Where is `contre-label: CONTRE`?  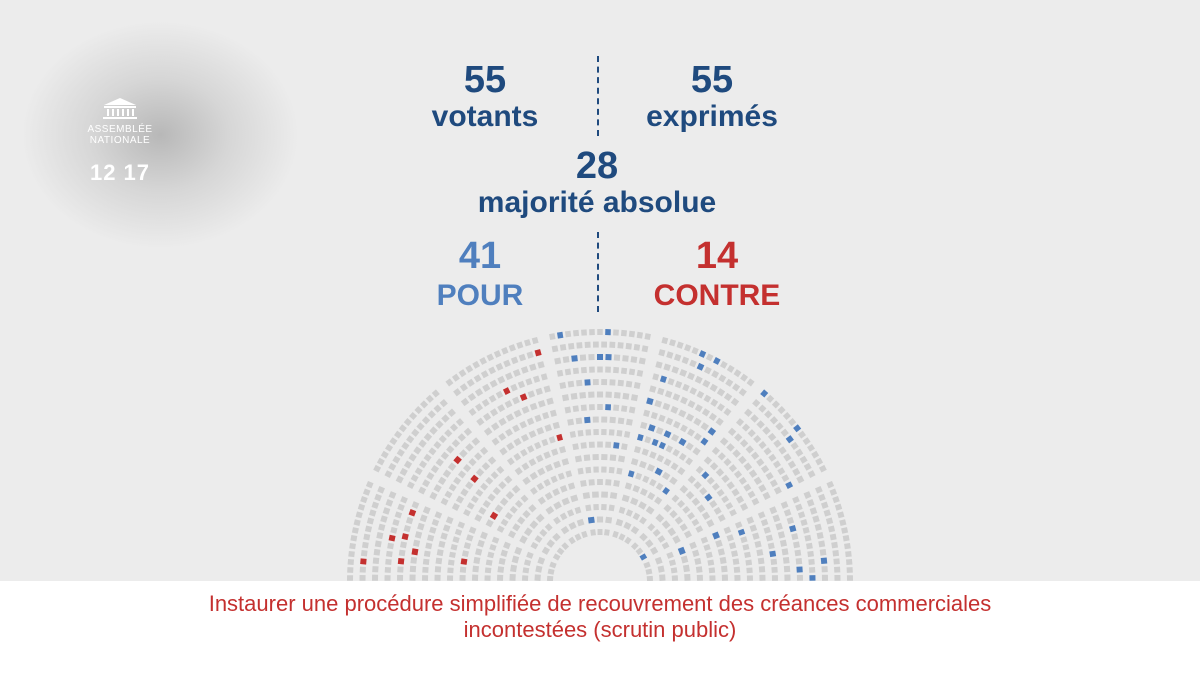 contre-label: CONTRE is located at coordinates (717, 295).